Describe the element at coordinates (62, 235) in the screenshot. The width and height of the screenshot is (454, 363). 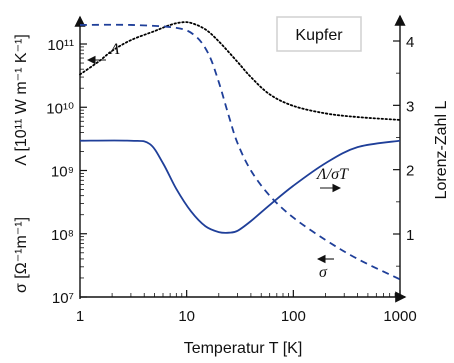
I see `y-left-tick-label: 10⁸` at that location.